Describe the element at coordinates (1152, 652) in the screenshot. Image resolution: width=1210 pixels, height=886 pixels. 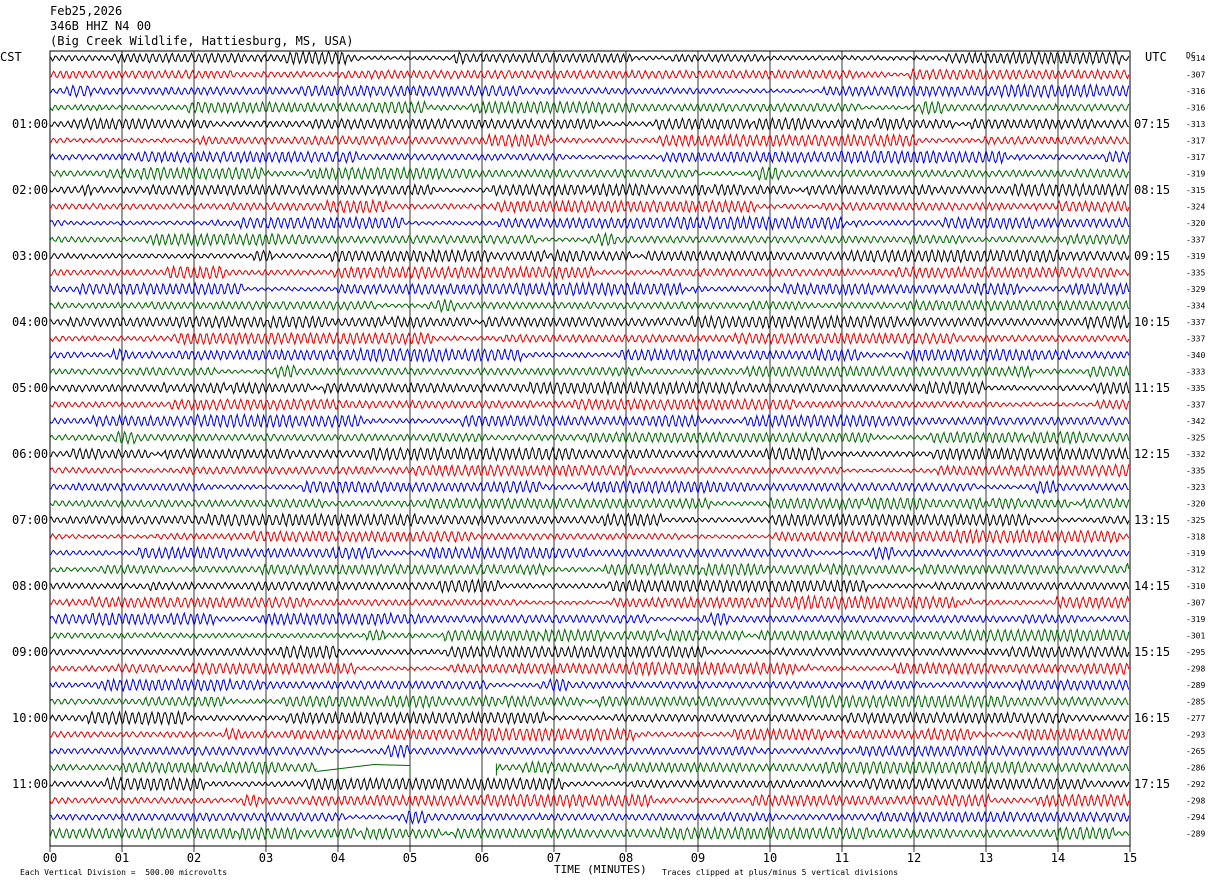
I see `utc-hour-label: 15:15` at that location.